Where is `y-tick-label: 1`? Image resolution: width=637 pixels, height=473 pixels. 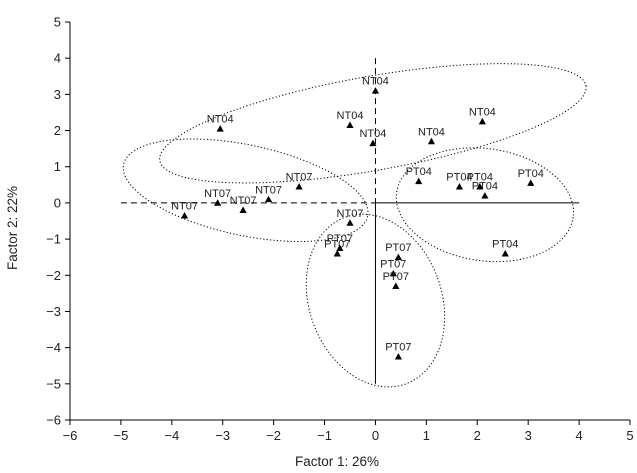 y-tick-label: 1 is located at coordinates (57, 166).